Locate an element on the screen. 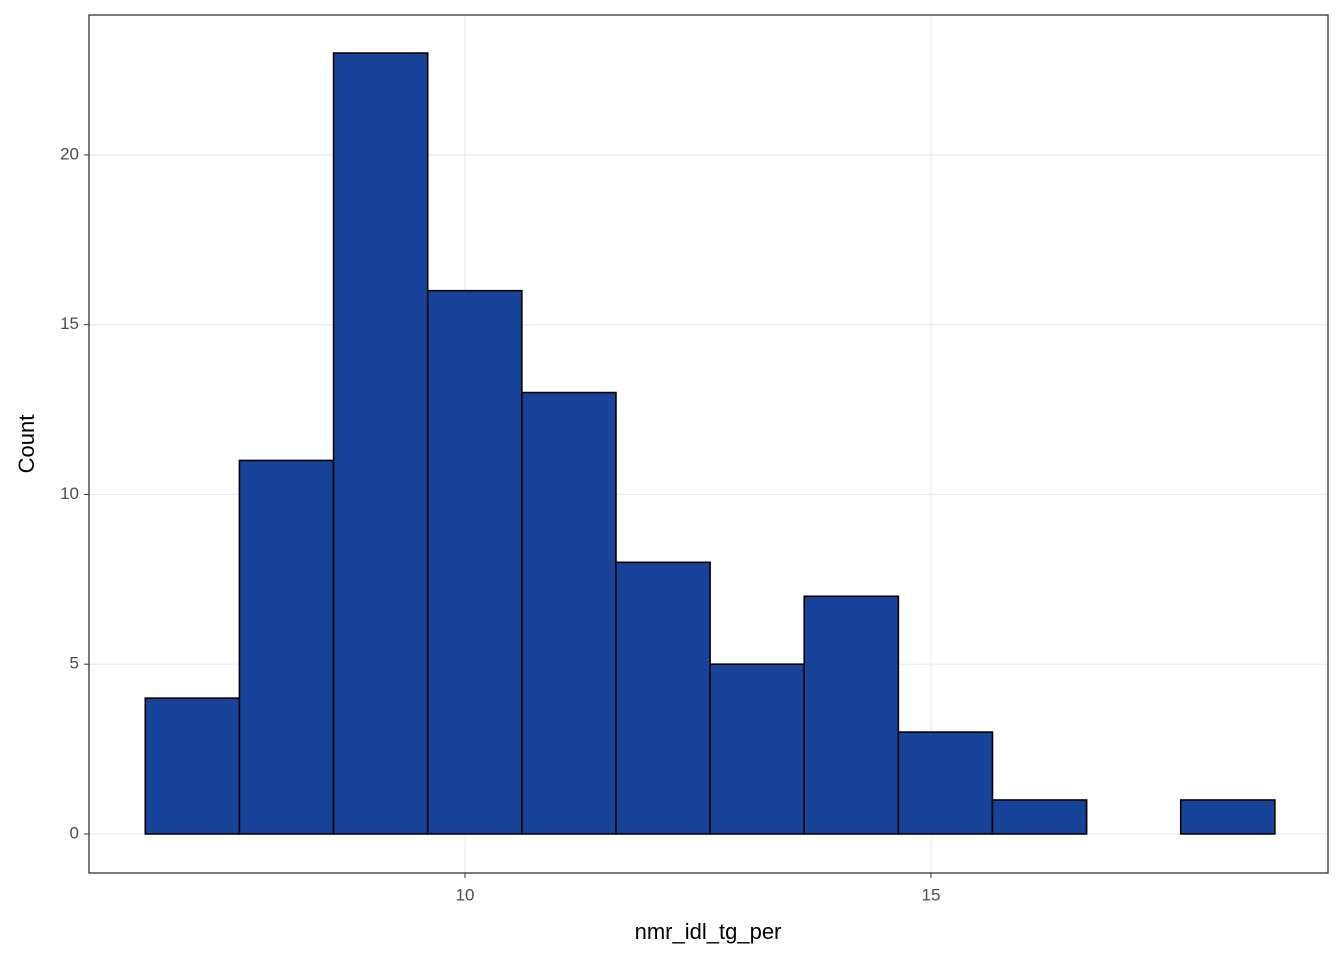  y-axis-title: Count is located at coordinates (26, 444).